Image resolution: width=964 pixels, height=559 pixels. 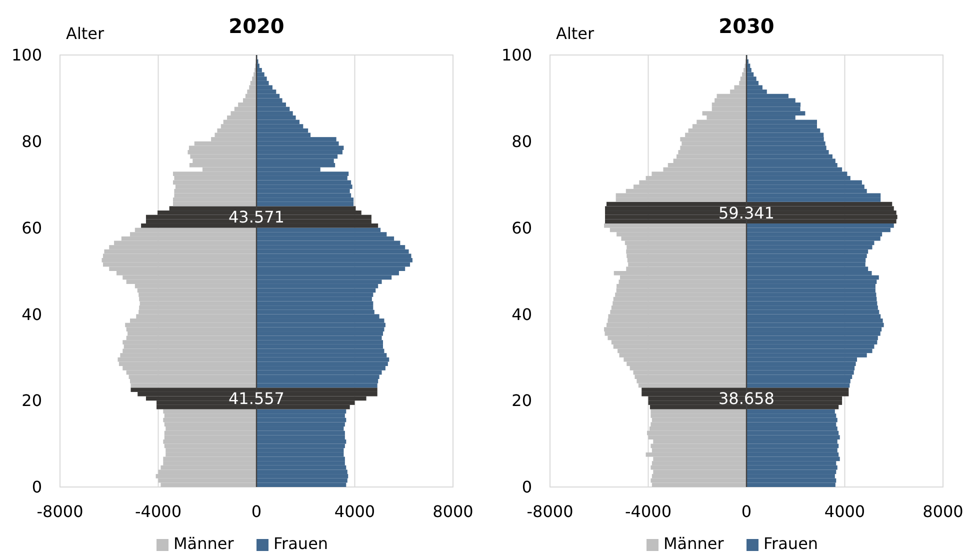 I want to click on annotation: 41.557, so click(x=256, y=398).